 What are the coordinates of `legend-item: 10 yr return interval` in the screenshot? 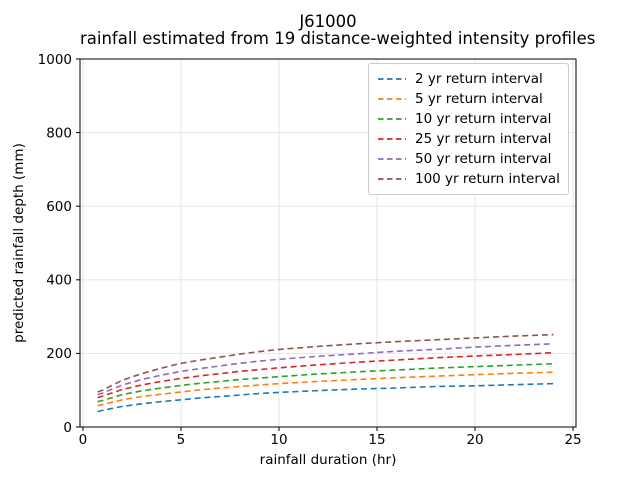 It's located at (468, 119).